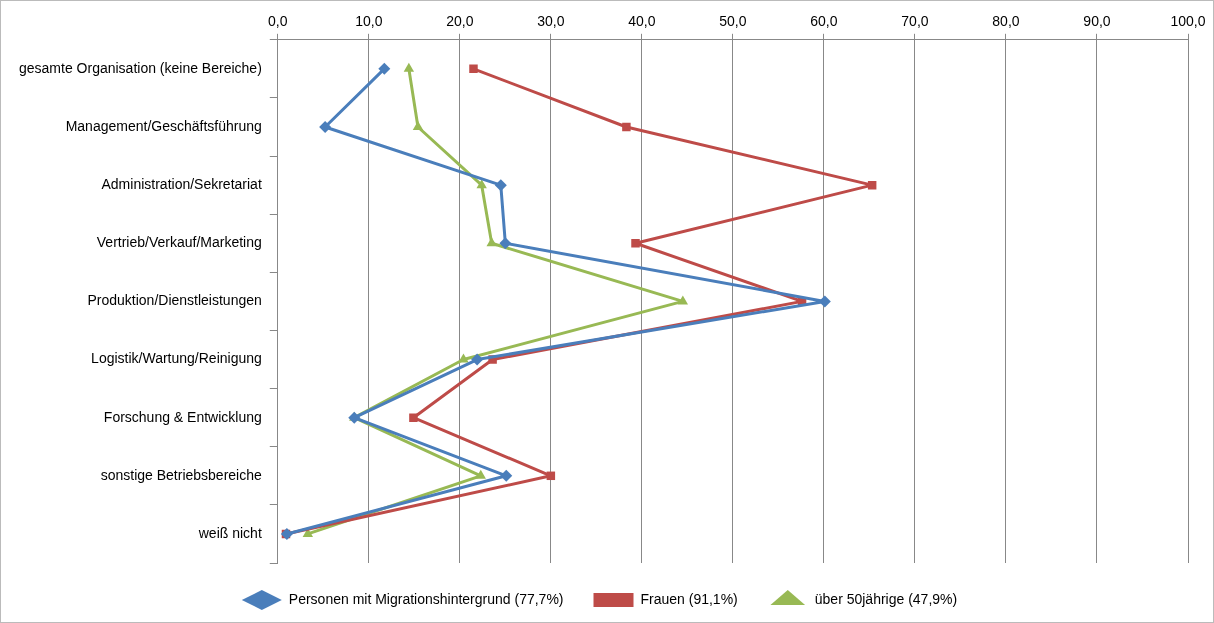 This screenshot has height=623, width=1214. Describe the element at coordinates (181, 183) in the screenshot. I see `y-tick-label: Administration/Sekretariat` at that location.